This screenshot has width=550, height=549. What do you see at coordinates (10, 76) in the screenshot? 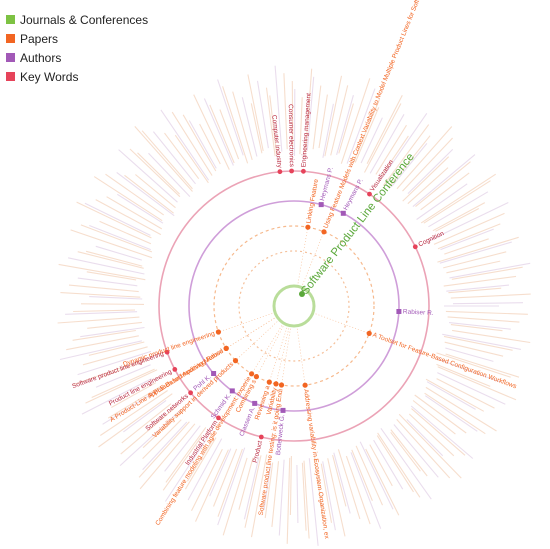
I see `legend-swatch-keywords` at bounding box center [10, 76].